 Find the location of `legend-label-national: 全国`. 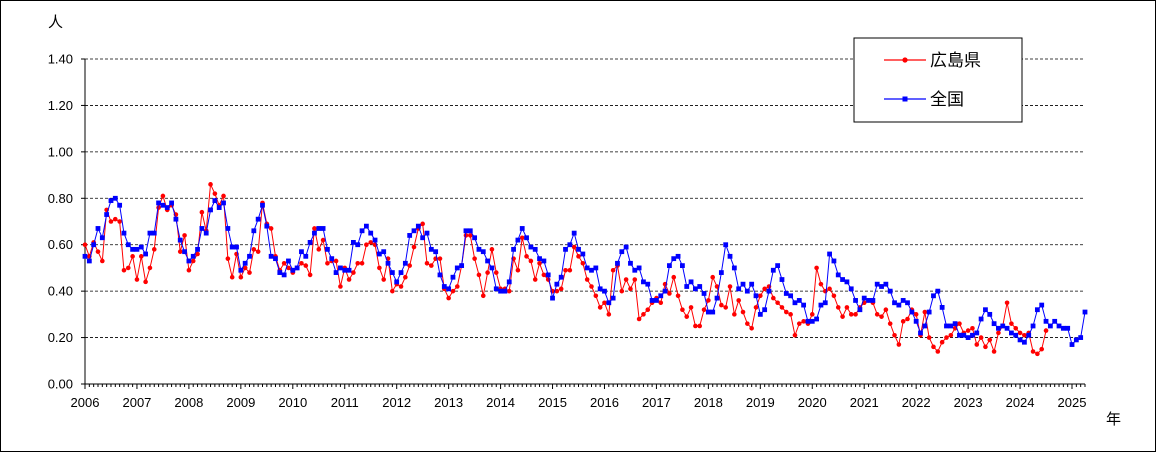

legend-label-national: 全国 is located at coordinates (947, 100).